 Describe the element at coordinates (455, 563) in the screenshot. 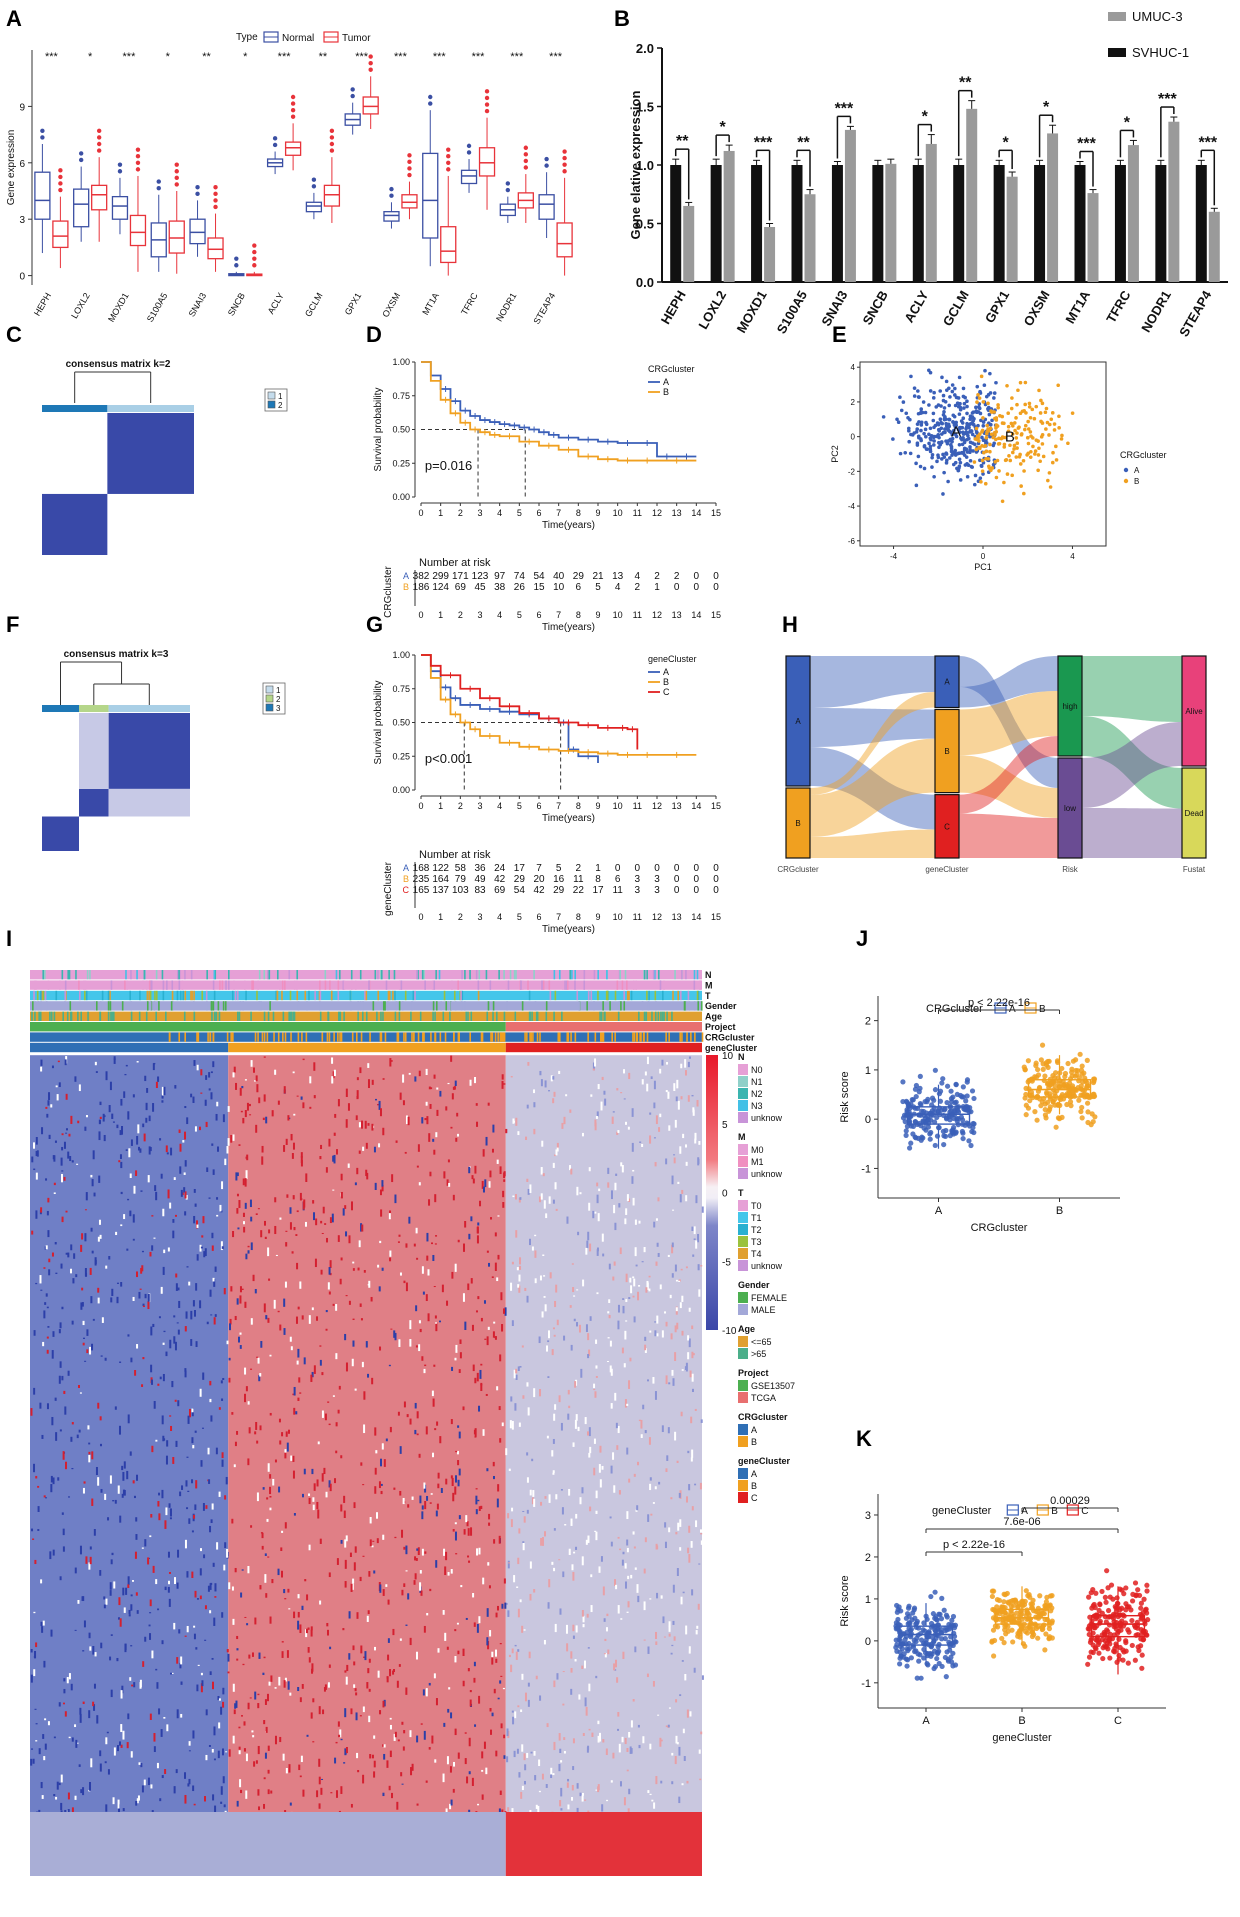

I see `risk-title: Number at risk` at that location.